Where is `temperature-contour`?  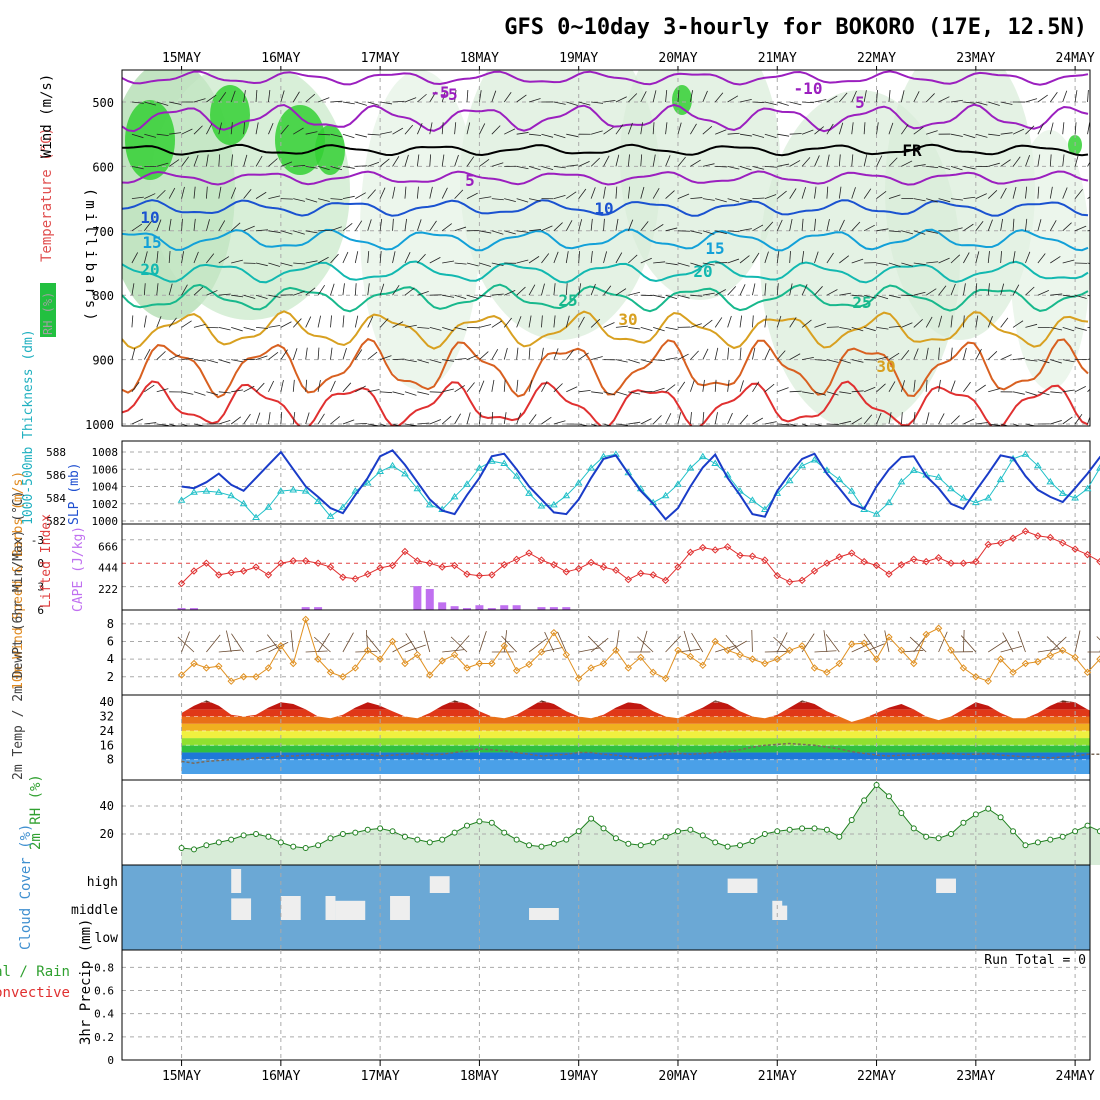 temperature-contour is located at coordinates (605, 118).